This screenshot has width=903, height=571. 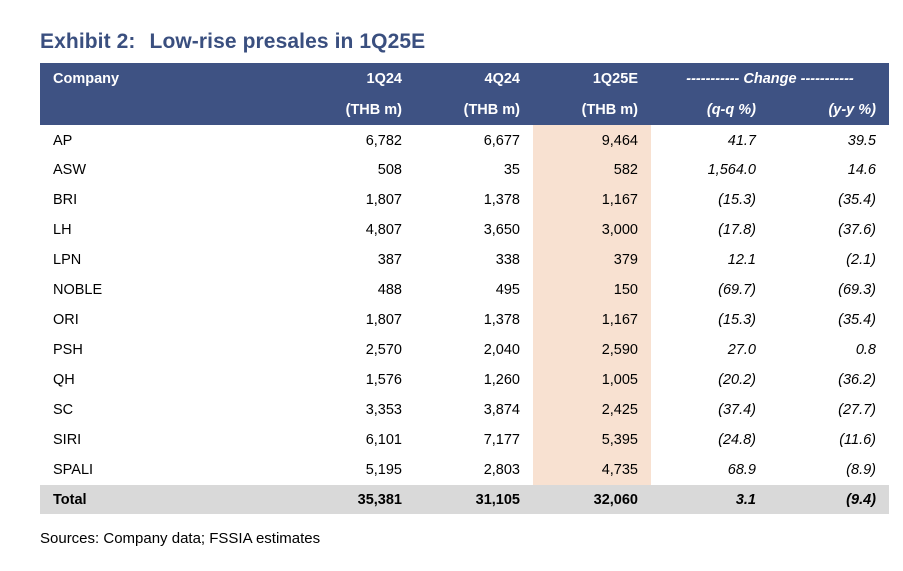 What do you see at coordinates (857, 440) in the screenshot?
I see `change-yy-cell: (11.6)` at bounding box center [857, 440].